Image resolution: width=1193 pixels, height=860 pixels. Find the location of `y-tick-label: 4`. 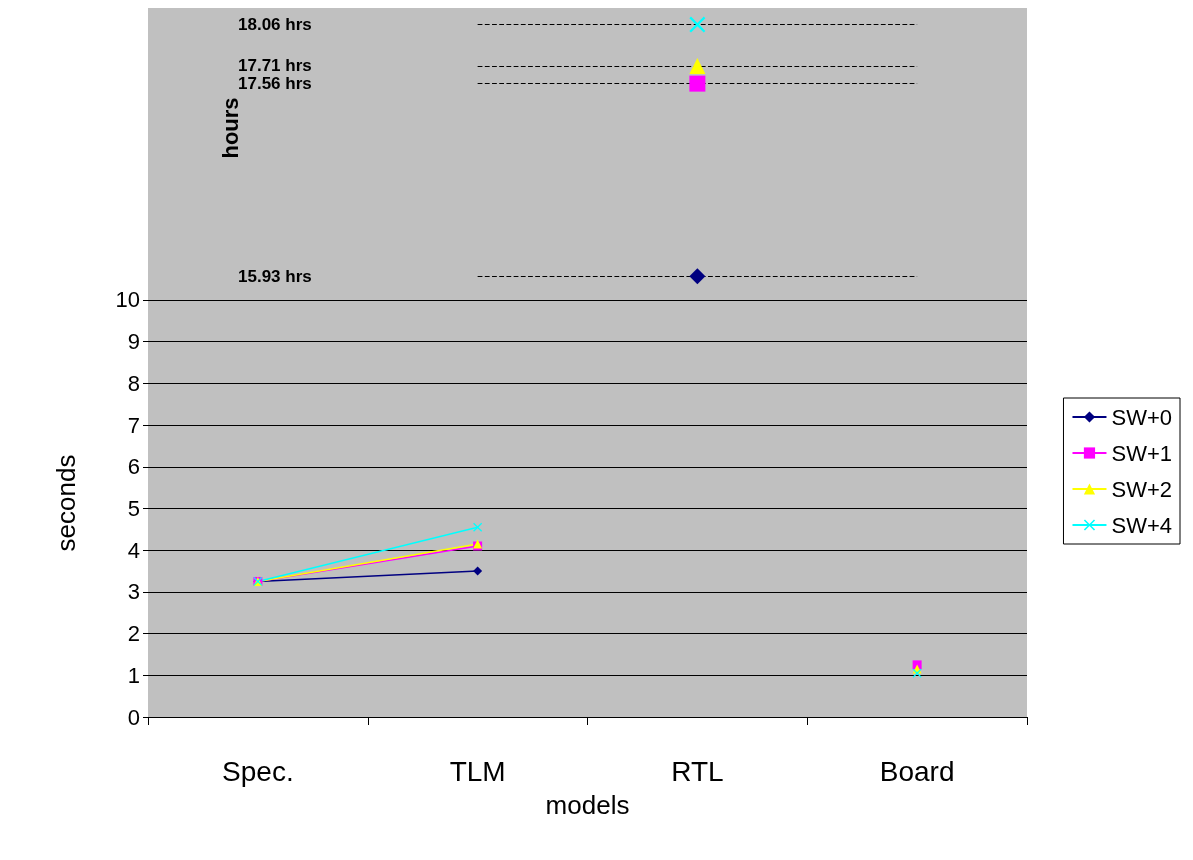

y-tick-label: 4 is located at coordinates (133, 550).